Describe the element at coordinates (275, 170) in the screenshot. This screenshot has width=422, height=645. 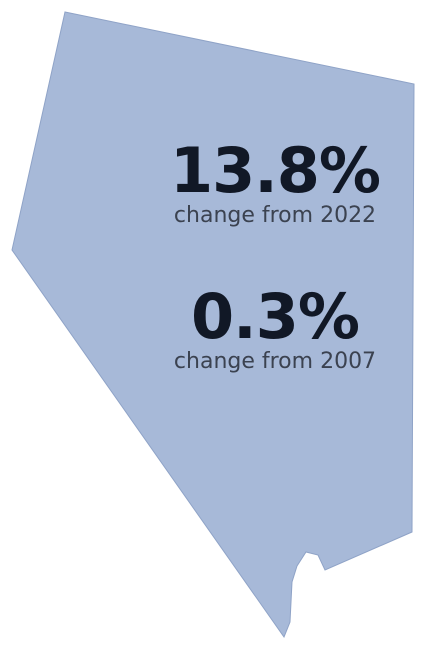
I see `stat-value: 13.8%` at that location.